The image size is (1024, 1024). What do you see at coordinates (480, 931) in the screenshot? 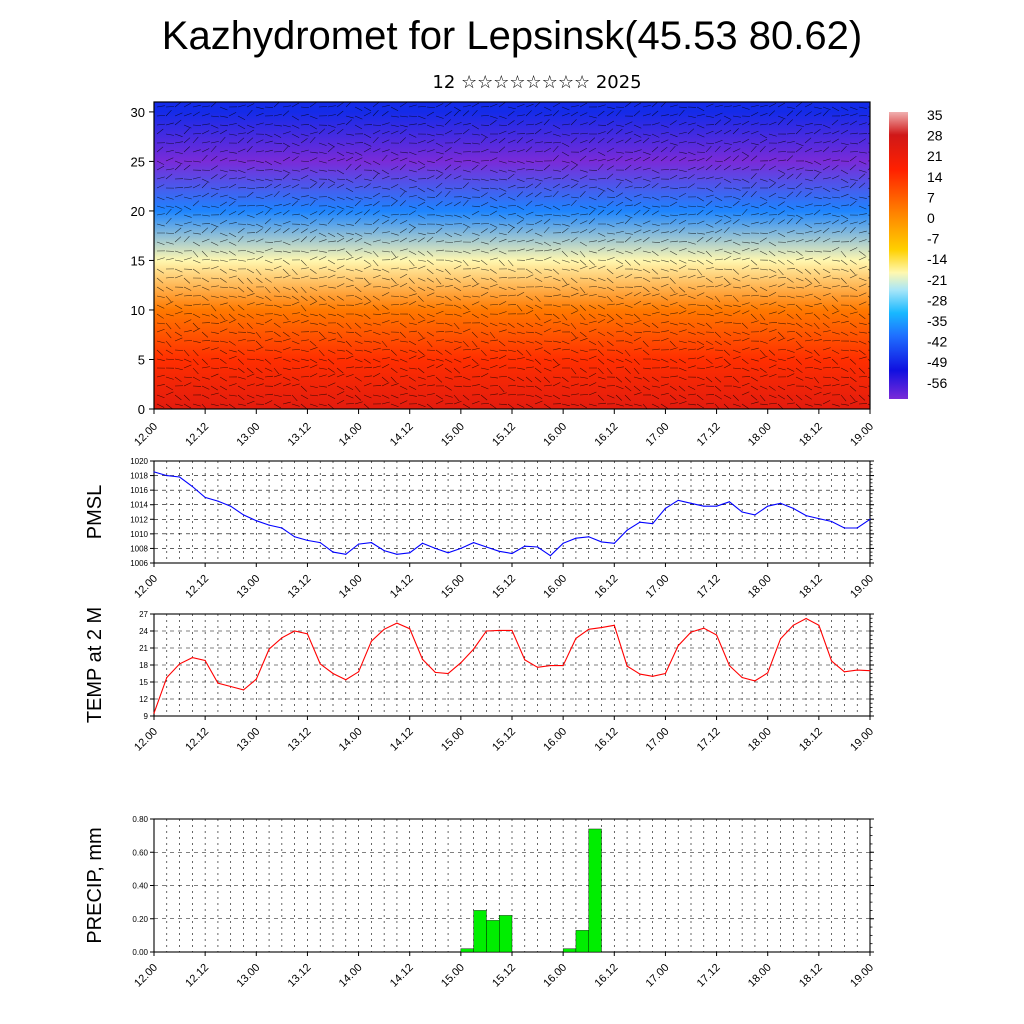
I see `precip-bar` at bounding box center [480, 931].